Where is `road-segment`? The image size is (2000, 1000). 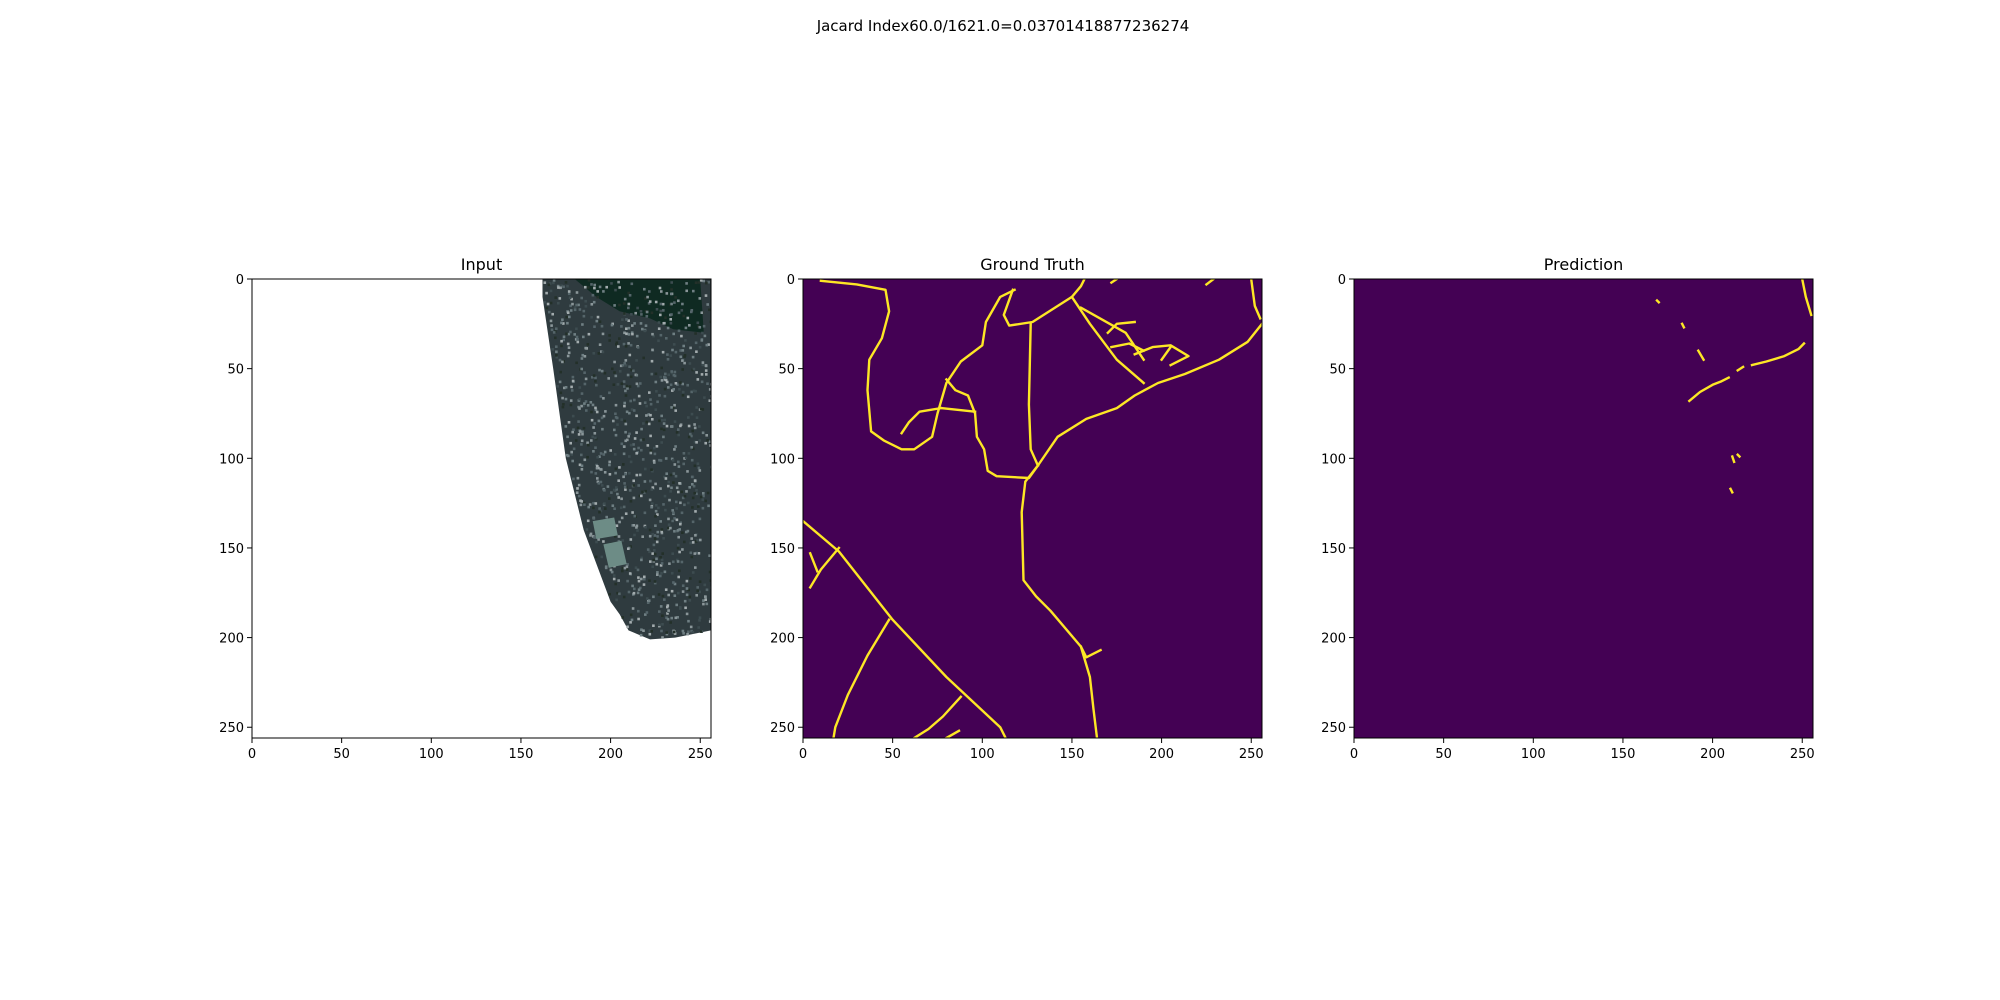
road-segment is located at coordinates (861, 678).